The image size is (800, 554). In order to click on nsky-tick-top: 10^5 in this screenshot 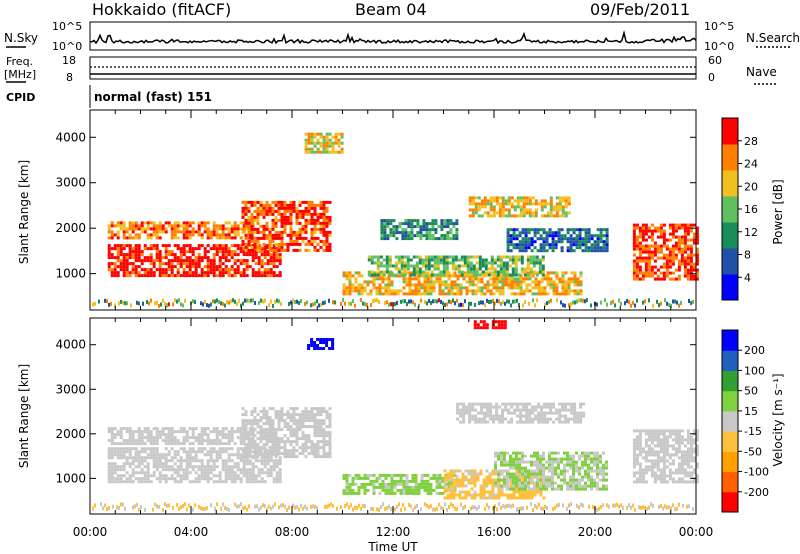, I will do `click(67, 26)`.